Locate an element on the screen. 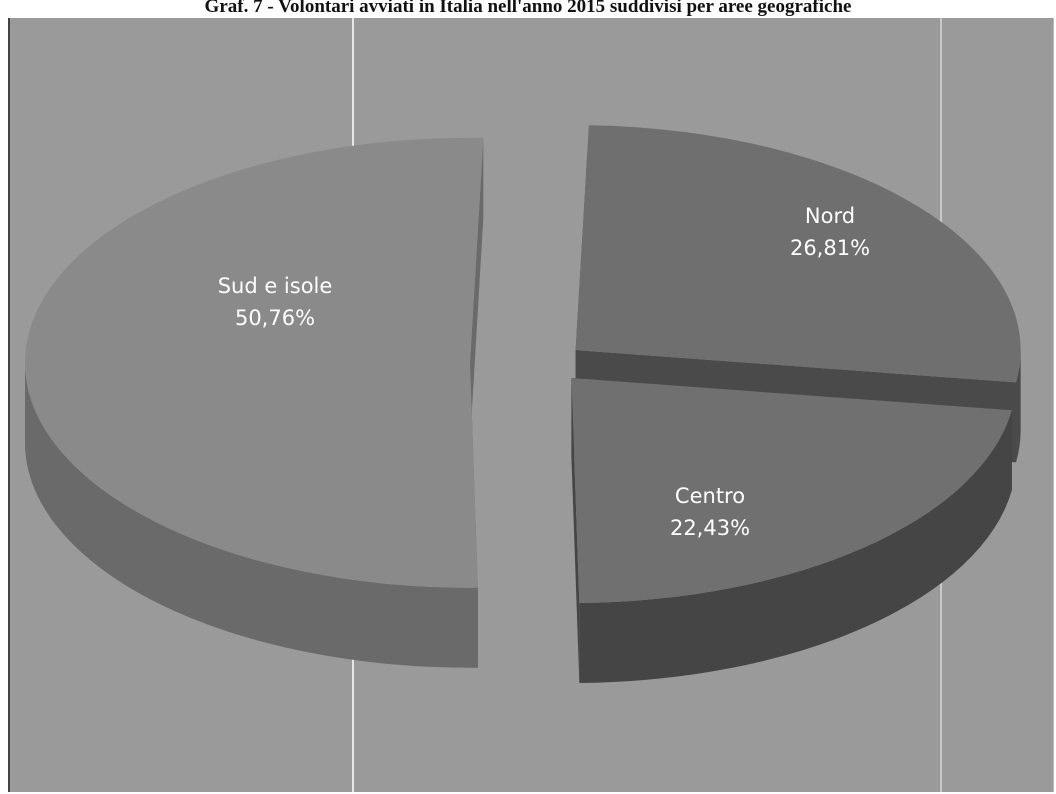  slice-category-label: Sud e isole is located at coordinates (275, 286).